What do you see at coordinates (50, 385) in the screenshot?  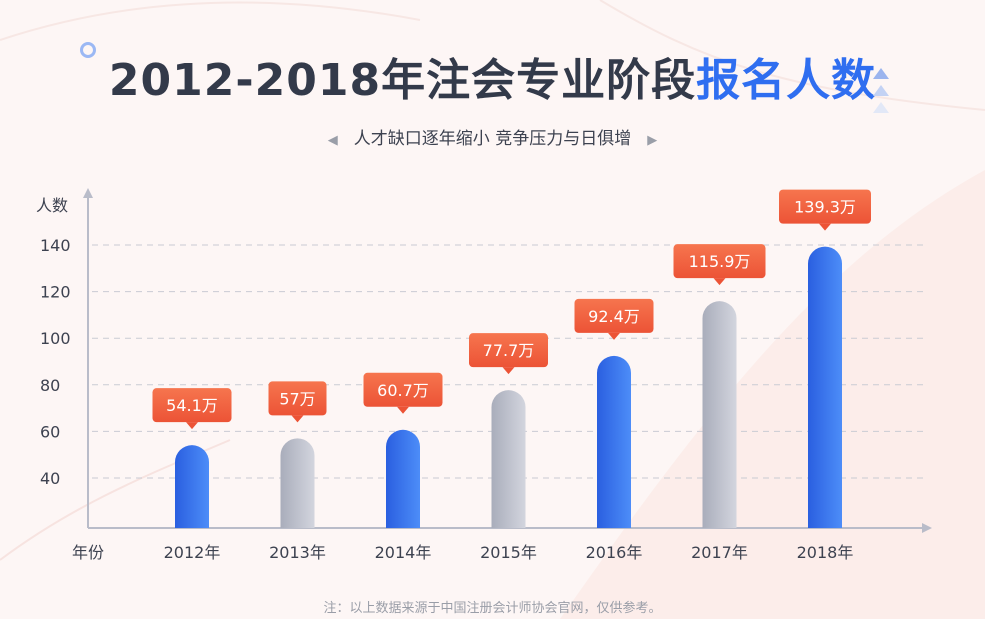 I see `y-tick-label: 80` at bounding box center [50, 385].